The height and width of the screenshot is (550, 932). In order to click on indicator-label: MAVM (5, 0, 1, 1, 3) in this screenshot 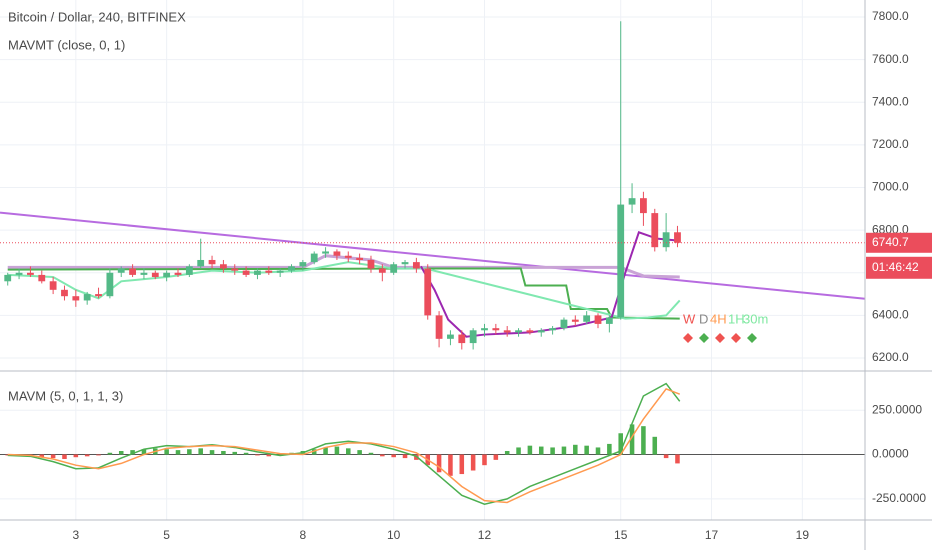, I will do `click(65, 395)`.